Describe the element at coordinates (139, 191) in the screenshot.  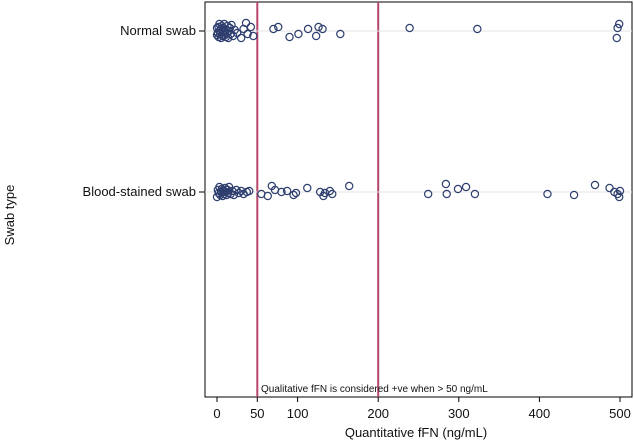
I see `y-tick-label: Blood-stained swab` at that location.